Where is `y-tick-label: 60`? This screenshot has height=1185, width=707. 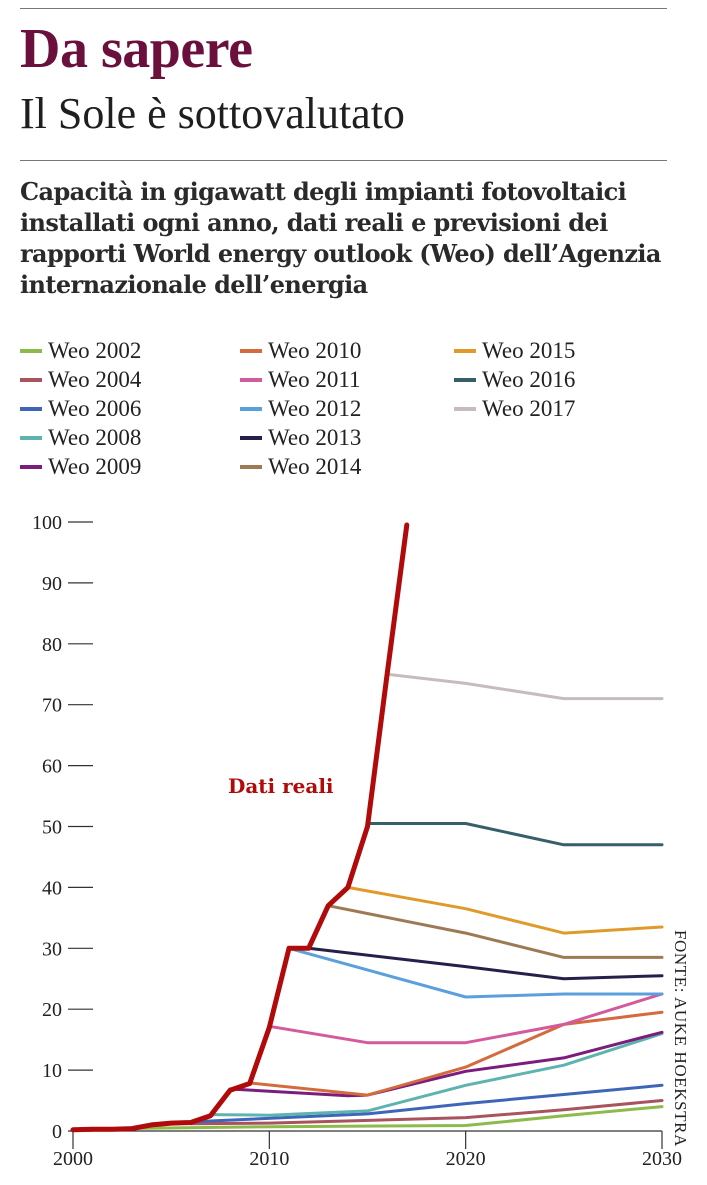 y-tick-label: 60 is located at coordinates (52, 767).